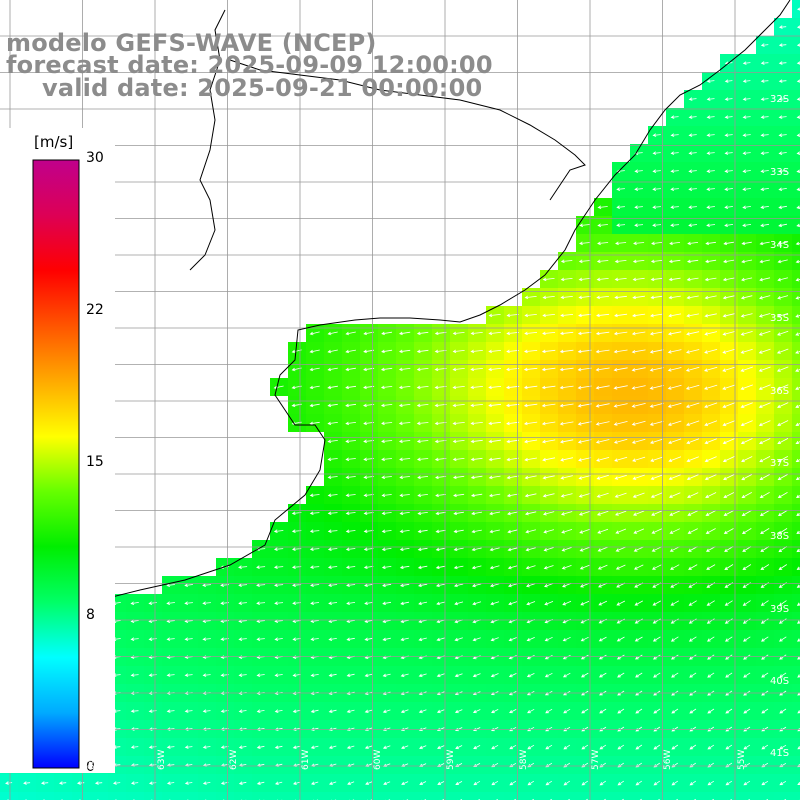 This screenshot has height=800, width=800. What do you see at coordinates (162, 759) in the screenshot?
I see `lon-label: 63W` at bounding box center [162, 759].